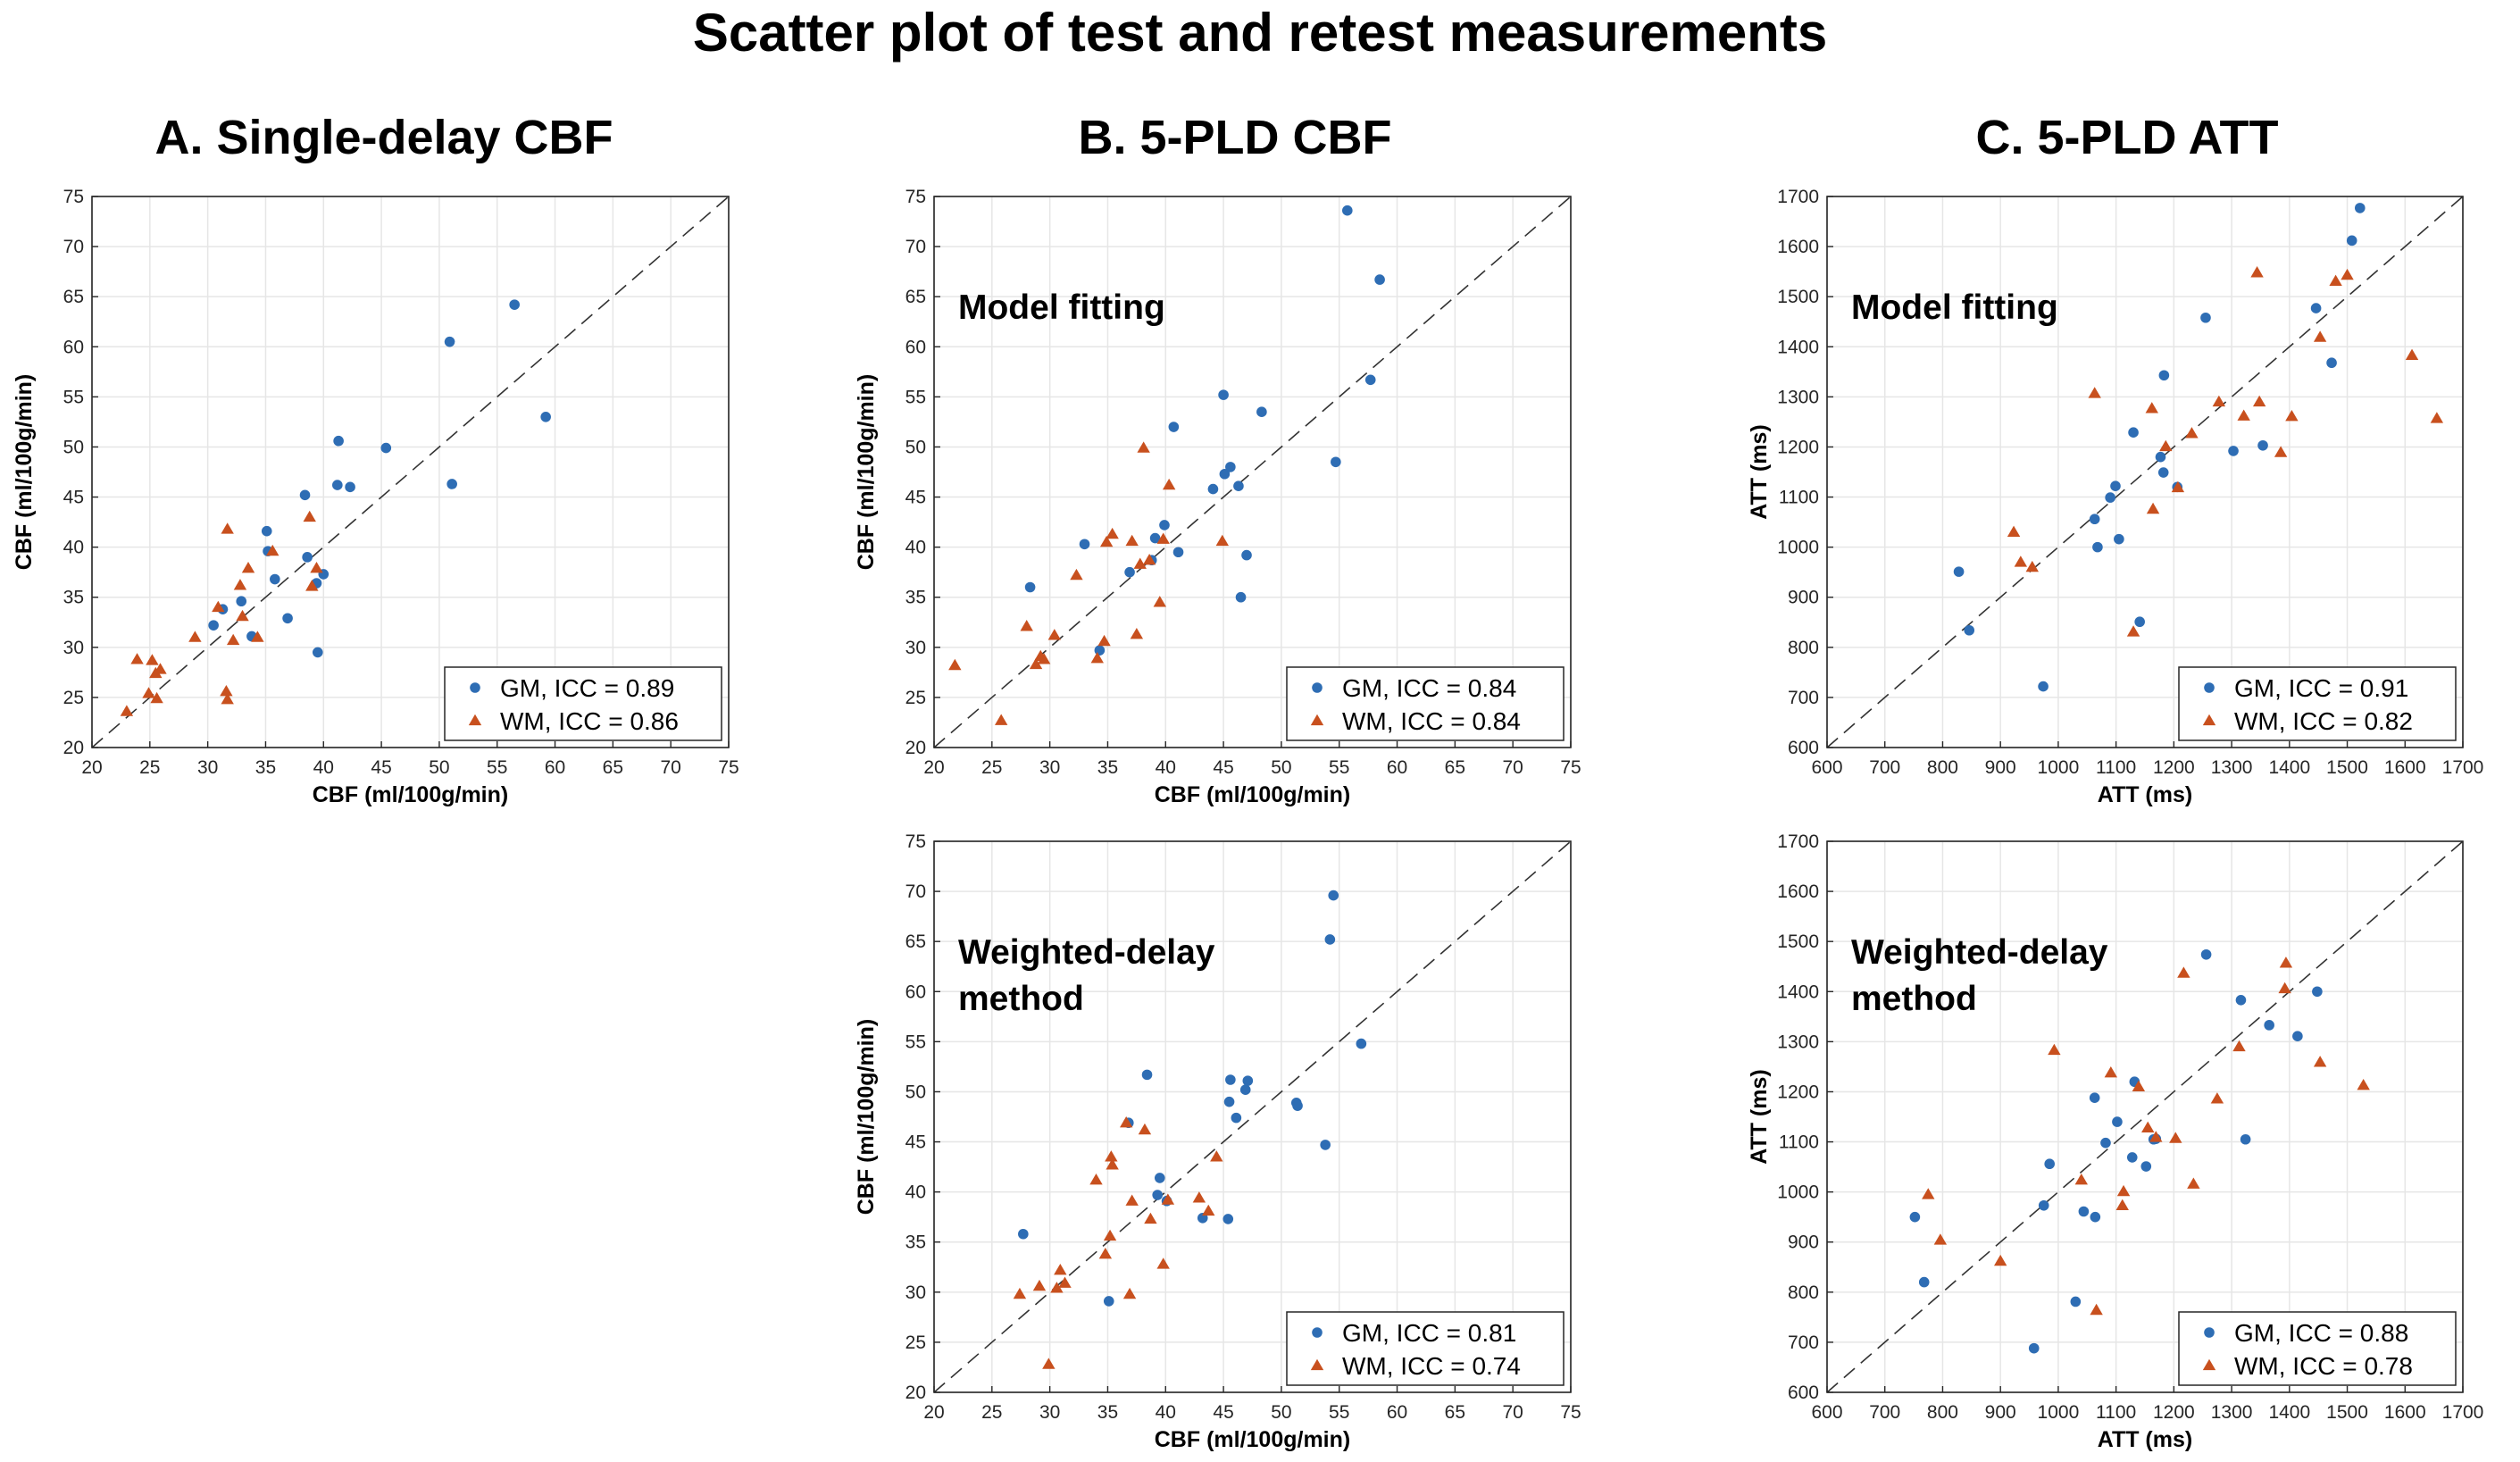 The image size is (2520, 1462). What do you see at coordinates (1804, 598) in the screenshot?
I see `y-tick-label: 900` at bounding box center [1804, 598].